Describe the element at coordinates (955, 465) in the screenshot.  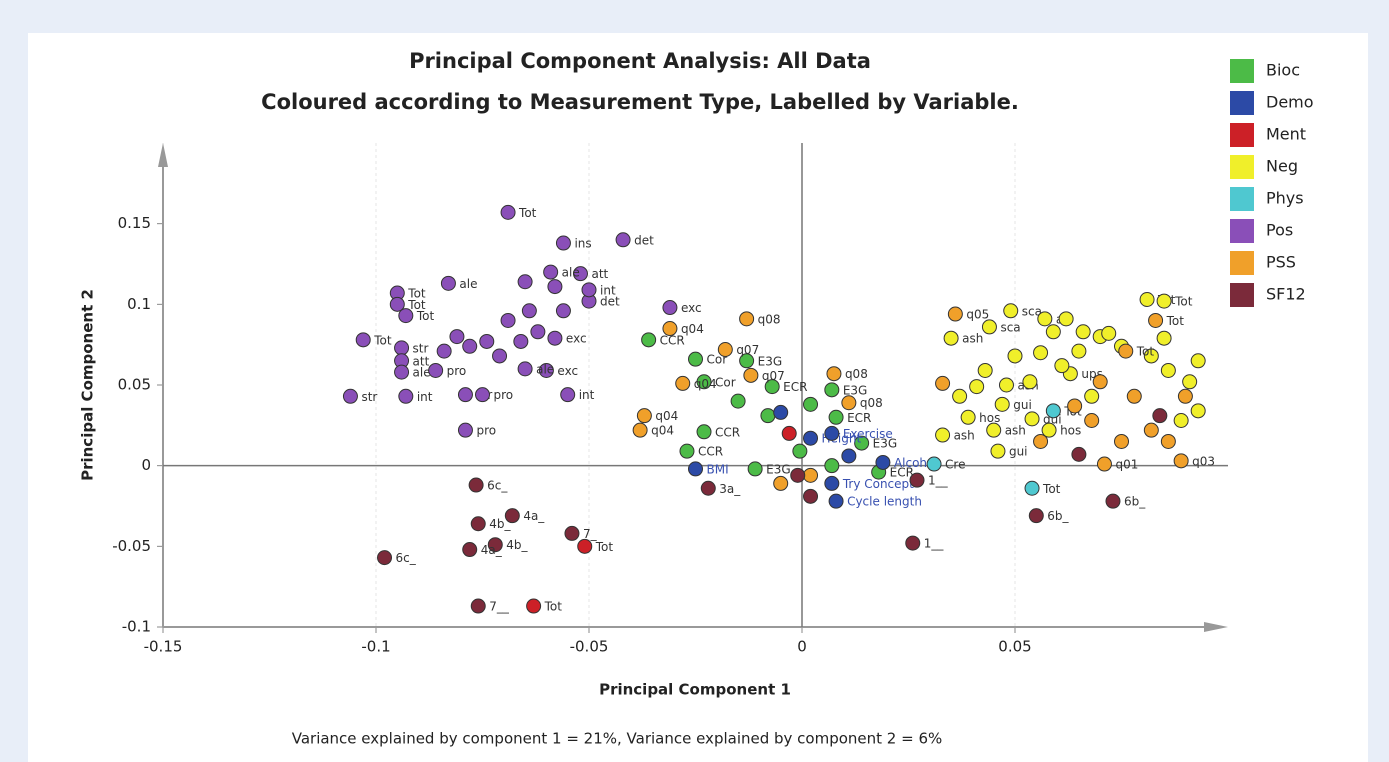
I see `point-label: Cre` at that location.